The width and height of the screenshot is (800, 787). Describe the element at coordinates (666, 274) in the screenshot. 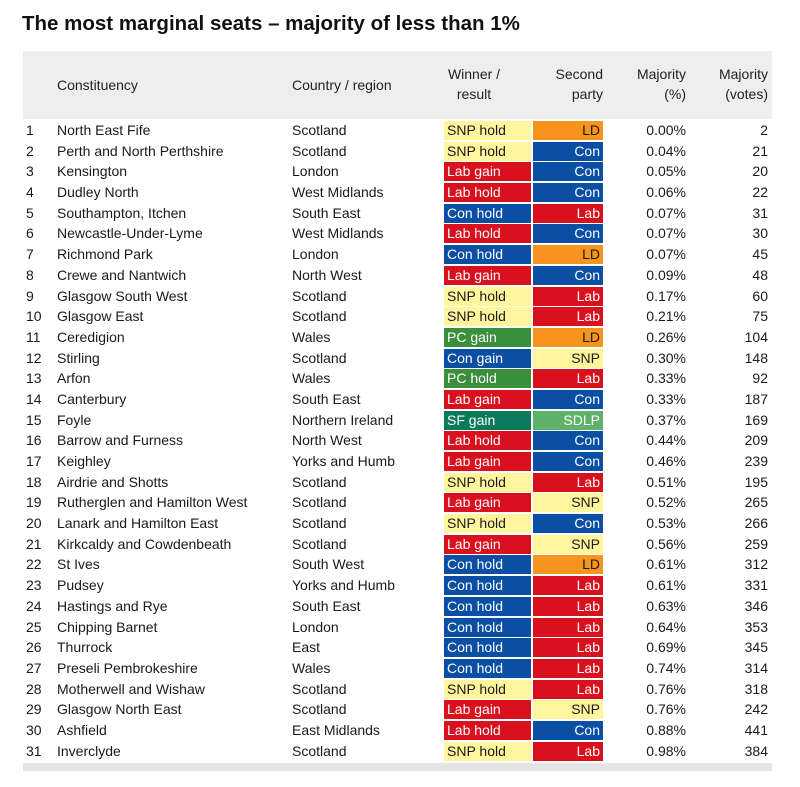

I see `majority-pct-cell: 0.09%` at that location.